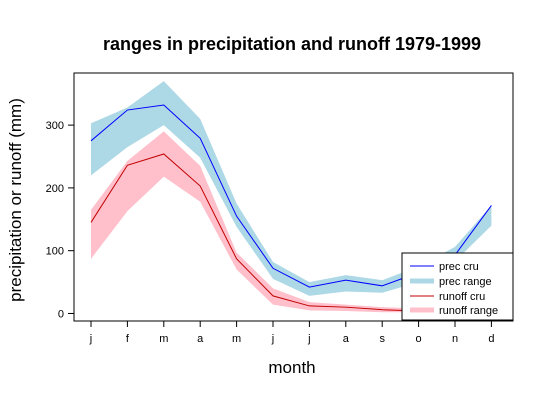 The image size is (550, 412). I want to click on x-tick-label: f, so click(128, 339).